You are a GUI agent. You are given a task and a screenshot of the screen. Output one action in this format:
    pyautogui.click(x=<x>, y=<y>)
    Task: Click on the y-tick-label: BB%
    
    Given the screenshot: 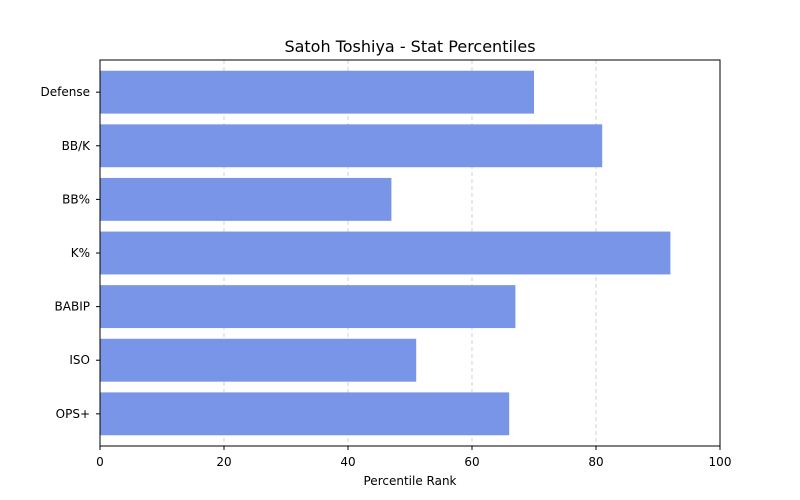 What is the action you would take?
    pyautogui.click(x=76, y=199)
    